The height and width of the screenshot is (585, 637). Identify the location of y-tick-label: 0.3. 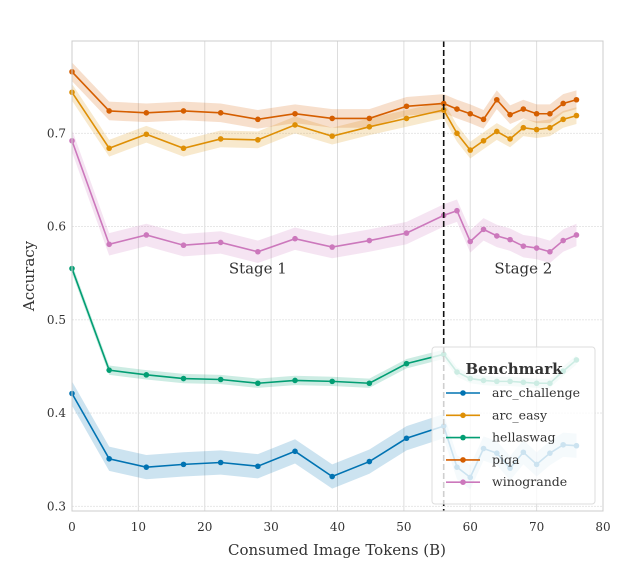
(56, 506).